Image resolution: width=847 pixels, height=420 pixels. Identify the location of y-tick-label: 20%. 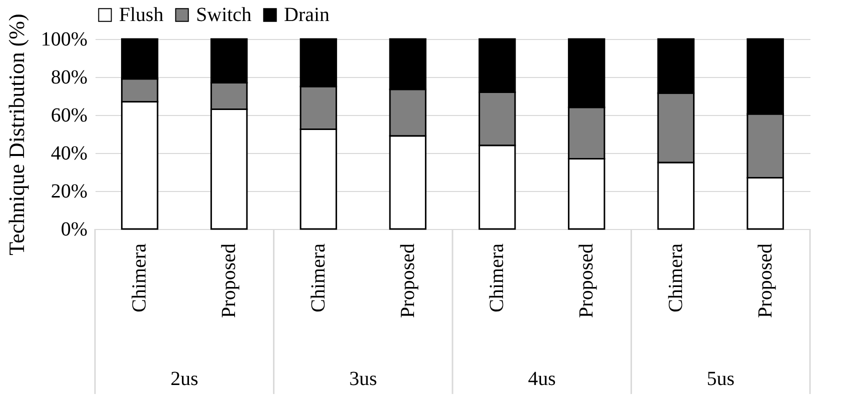
(69, 191).